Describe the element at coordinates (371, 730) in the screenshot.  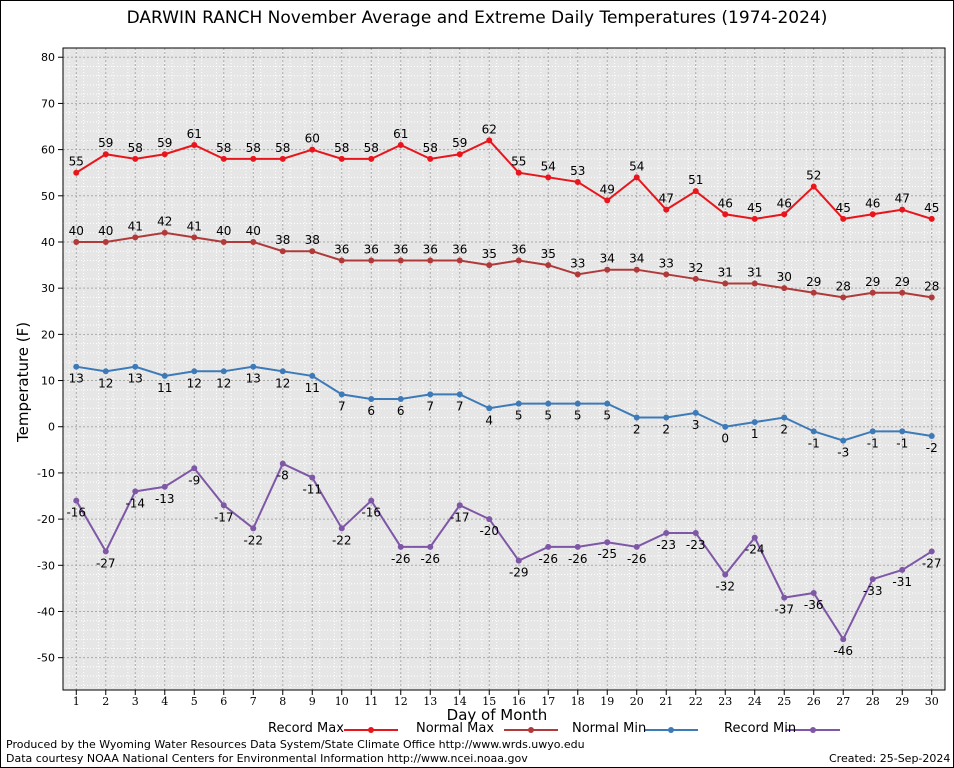
I see `legend-marker-record-max` at that location.